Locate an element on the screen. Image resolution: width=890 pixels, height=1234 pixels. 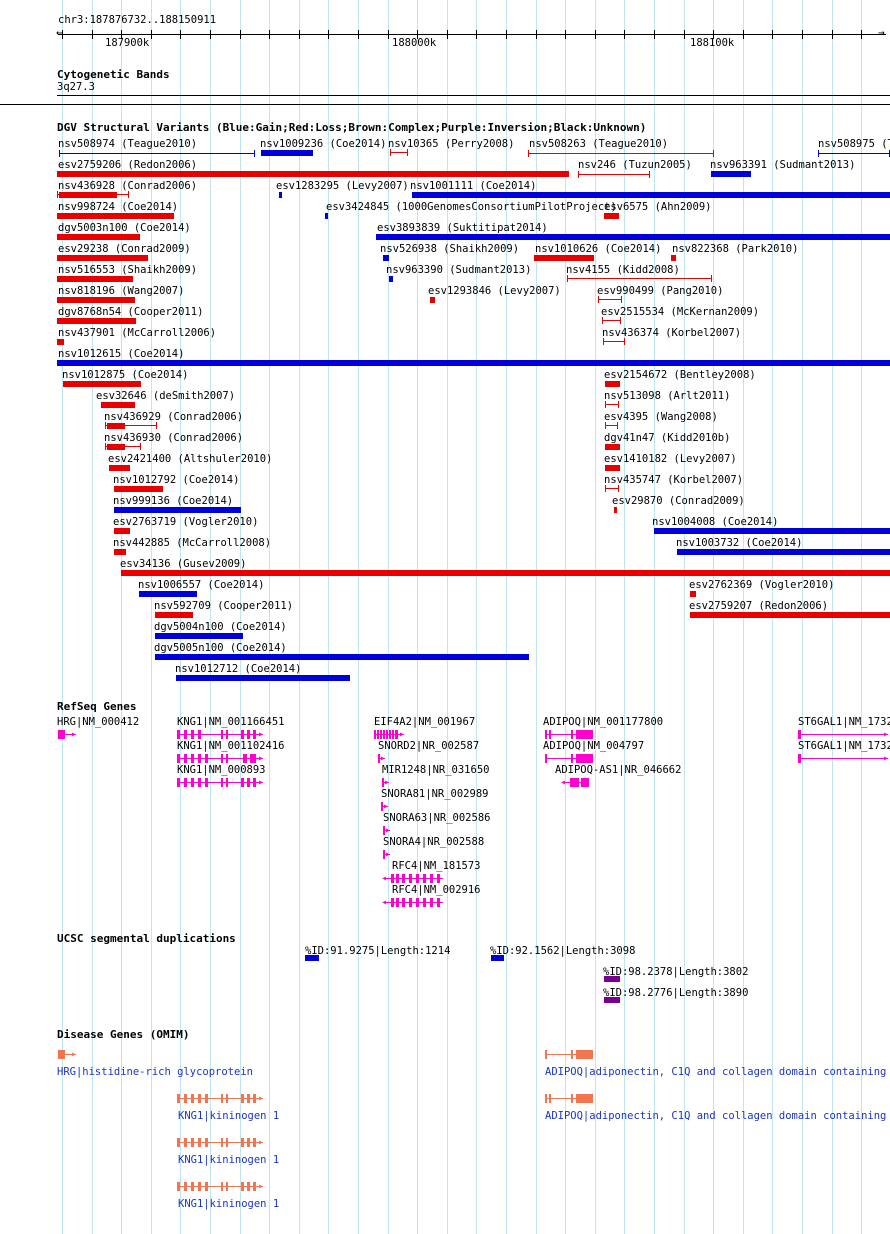
dgv-variant-label: esv2762369 (Vogler2010) is located at coordinates (762, 585).